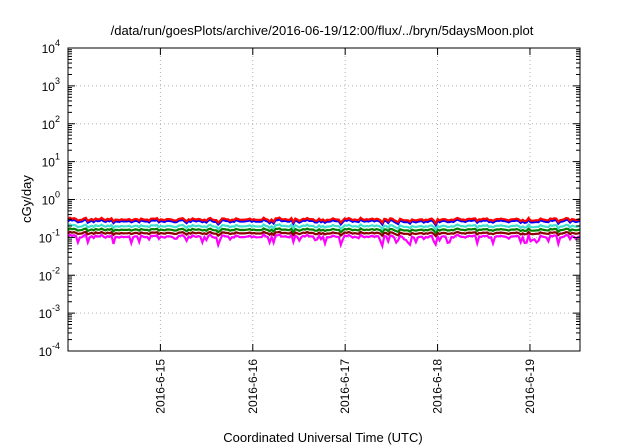 This screenshot has width=640, height=448. Describe the element at coordinates (322, 437) in the screenshot. I see `x-axis-label: Coordinated Universal Time (UTC)` at that location.